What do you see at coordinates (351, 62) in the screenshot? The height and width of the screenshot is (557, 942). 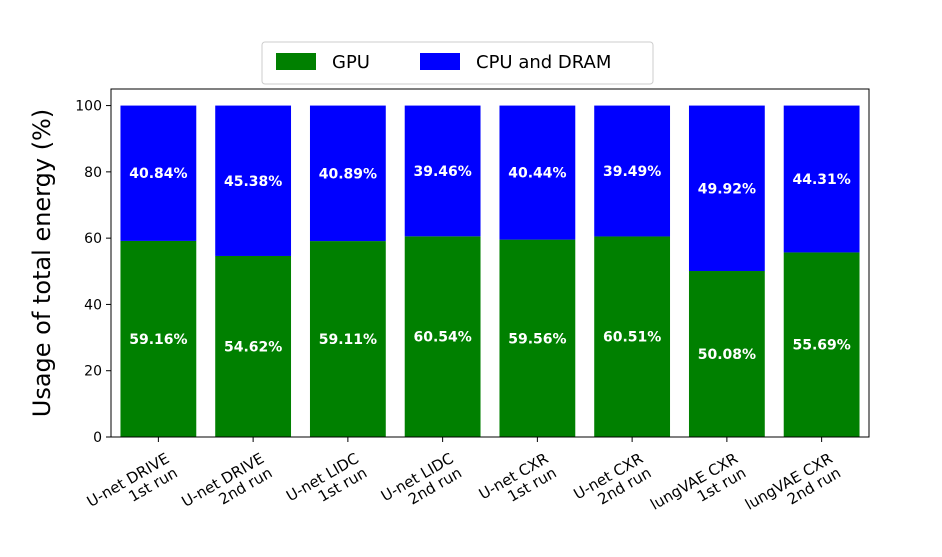 I see `legend-label: GPU` at bounding box center [351, 62].